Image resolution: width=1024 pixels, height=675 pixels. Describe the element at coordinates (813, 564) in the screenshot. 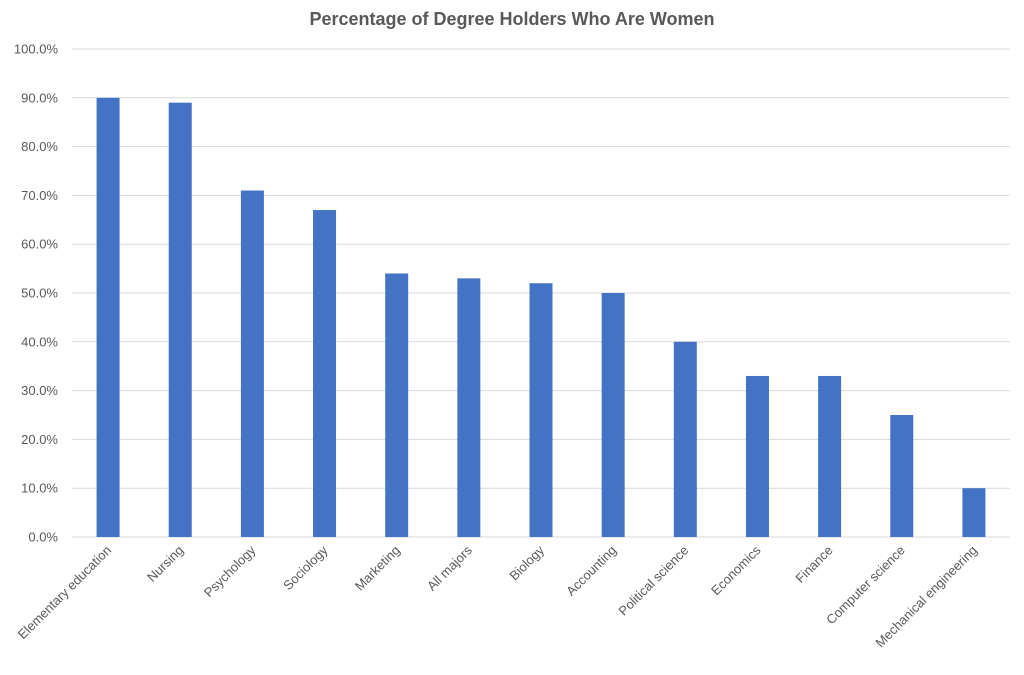

I see `x-category-label: Finance` at that location.